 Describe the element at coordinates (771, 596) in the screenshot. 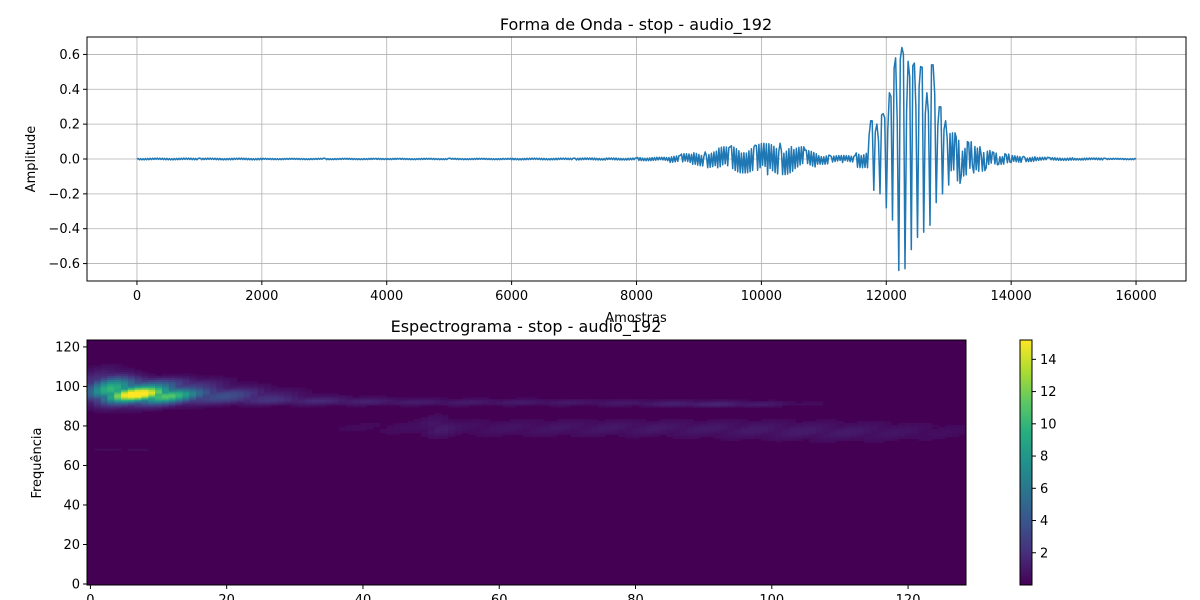

I see `spectrogram-x-tick-label: 100` at that location.